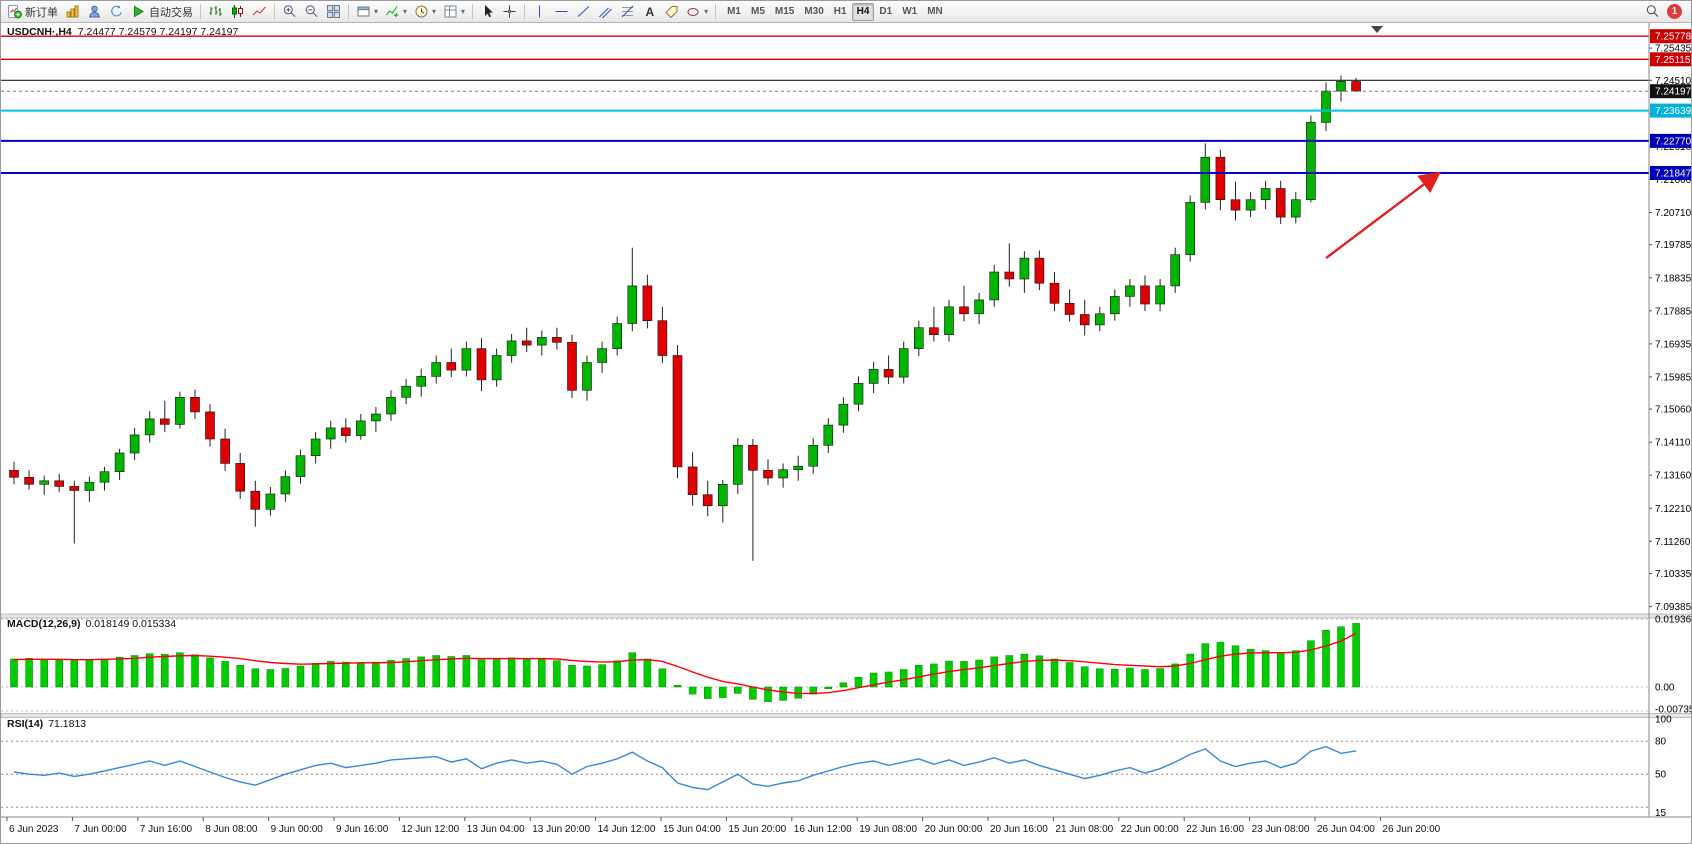 The image size is (1692, 844). Describe the element at coordinates (1673, 574) in the screenshot. I see `svg-text: 7.10335` at that location.